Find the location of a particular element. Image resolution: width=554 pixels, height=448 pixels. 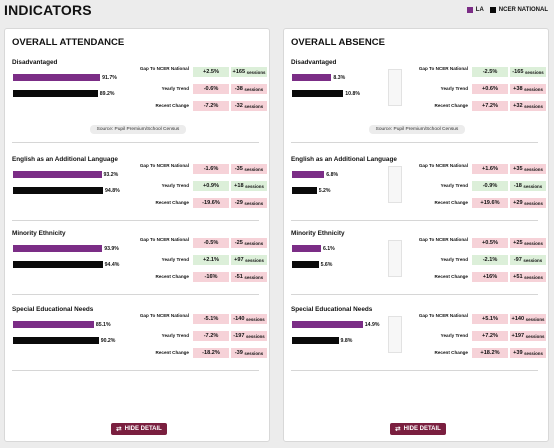

sessions-value: +97 is located at coordinates (239, 260).